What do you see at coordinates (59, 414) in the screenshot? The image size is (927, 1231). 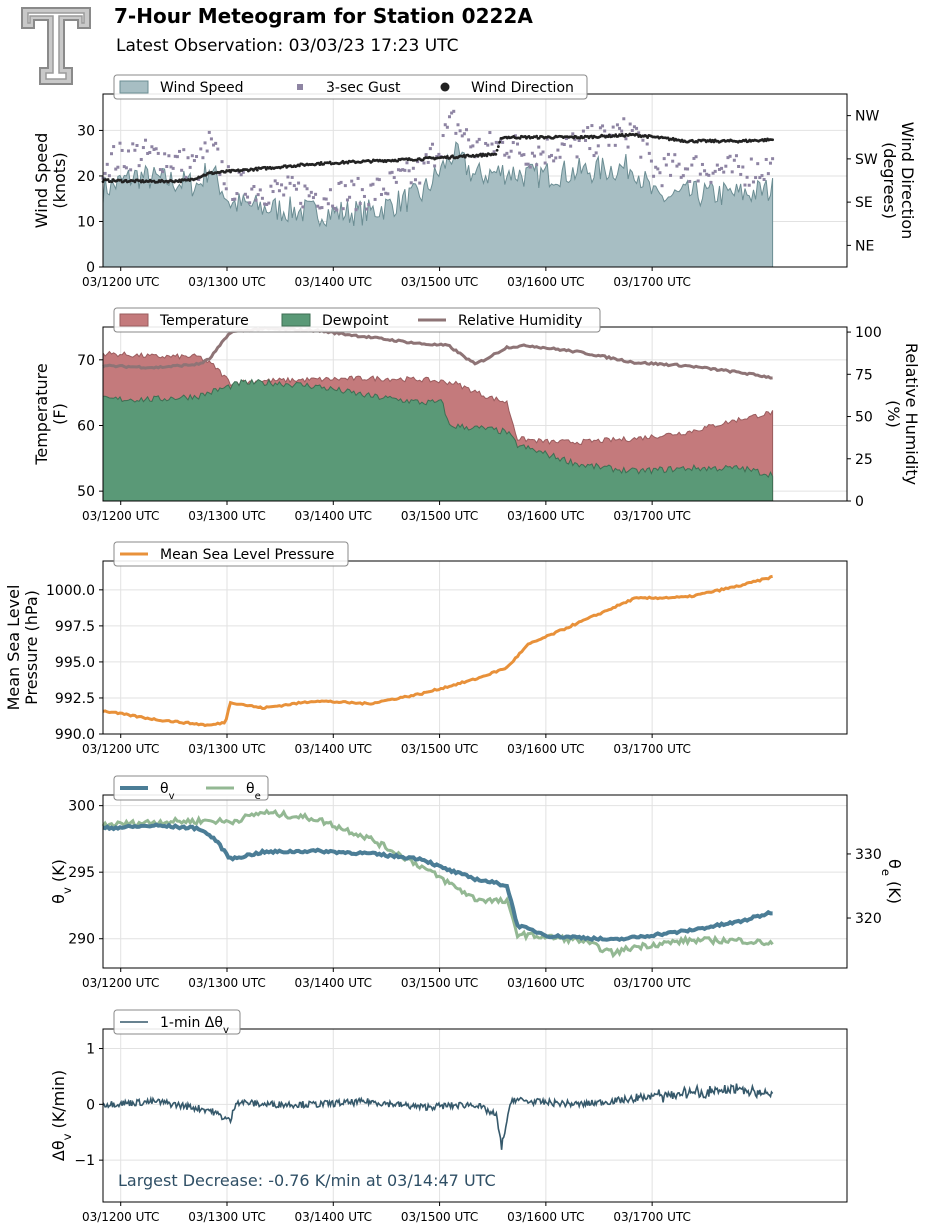 I see `axis-label-line: (F)` at bounding box center [59, 414].